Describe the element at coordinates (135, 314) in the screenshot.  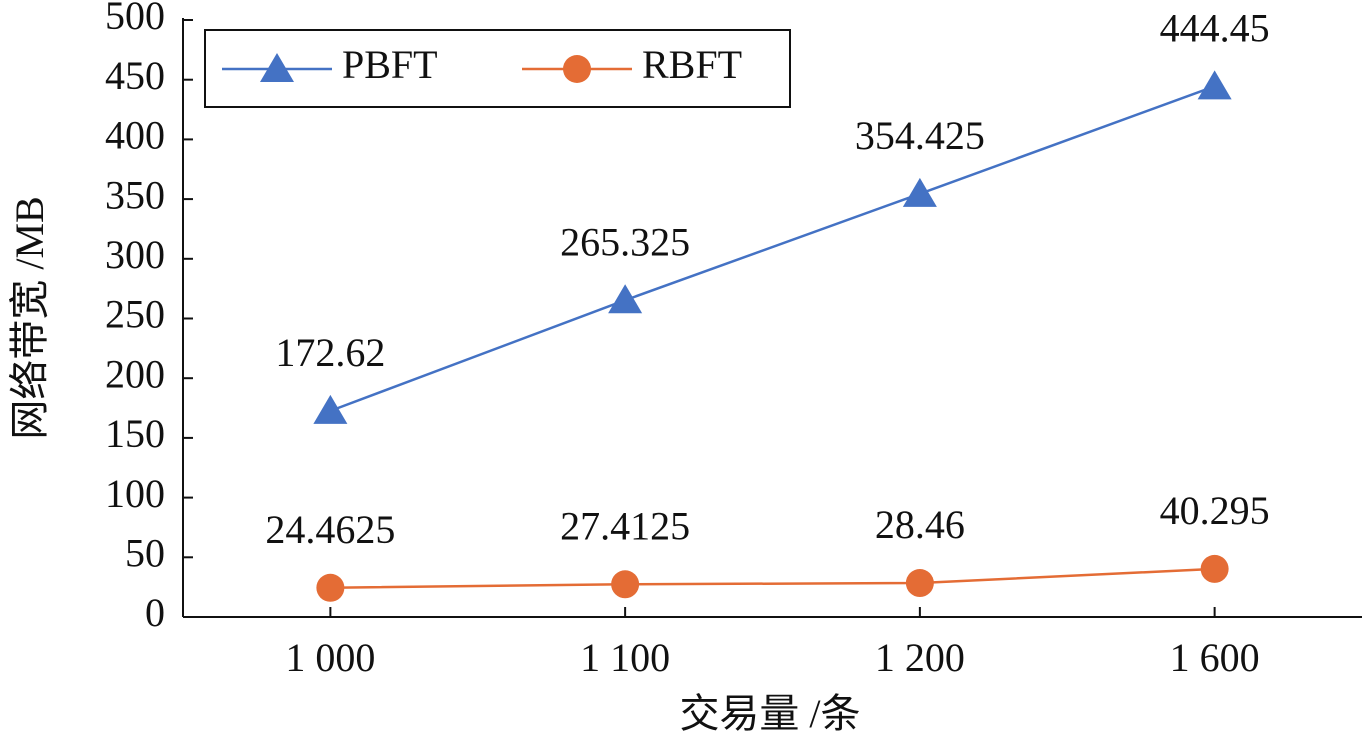
I see `y-tick-label: 250` at that location.